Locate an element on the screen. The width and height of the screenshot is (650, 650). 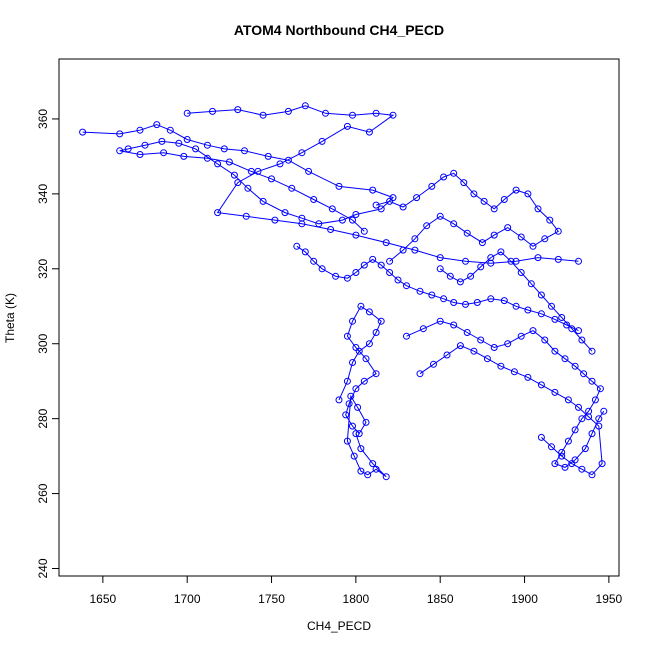
chart-title: ATOM4 Northbound CH4_PECD is located at coordinates (339, 30).